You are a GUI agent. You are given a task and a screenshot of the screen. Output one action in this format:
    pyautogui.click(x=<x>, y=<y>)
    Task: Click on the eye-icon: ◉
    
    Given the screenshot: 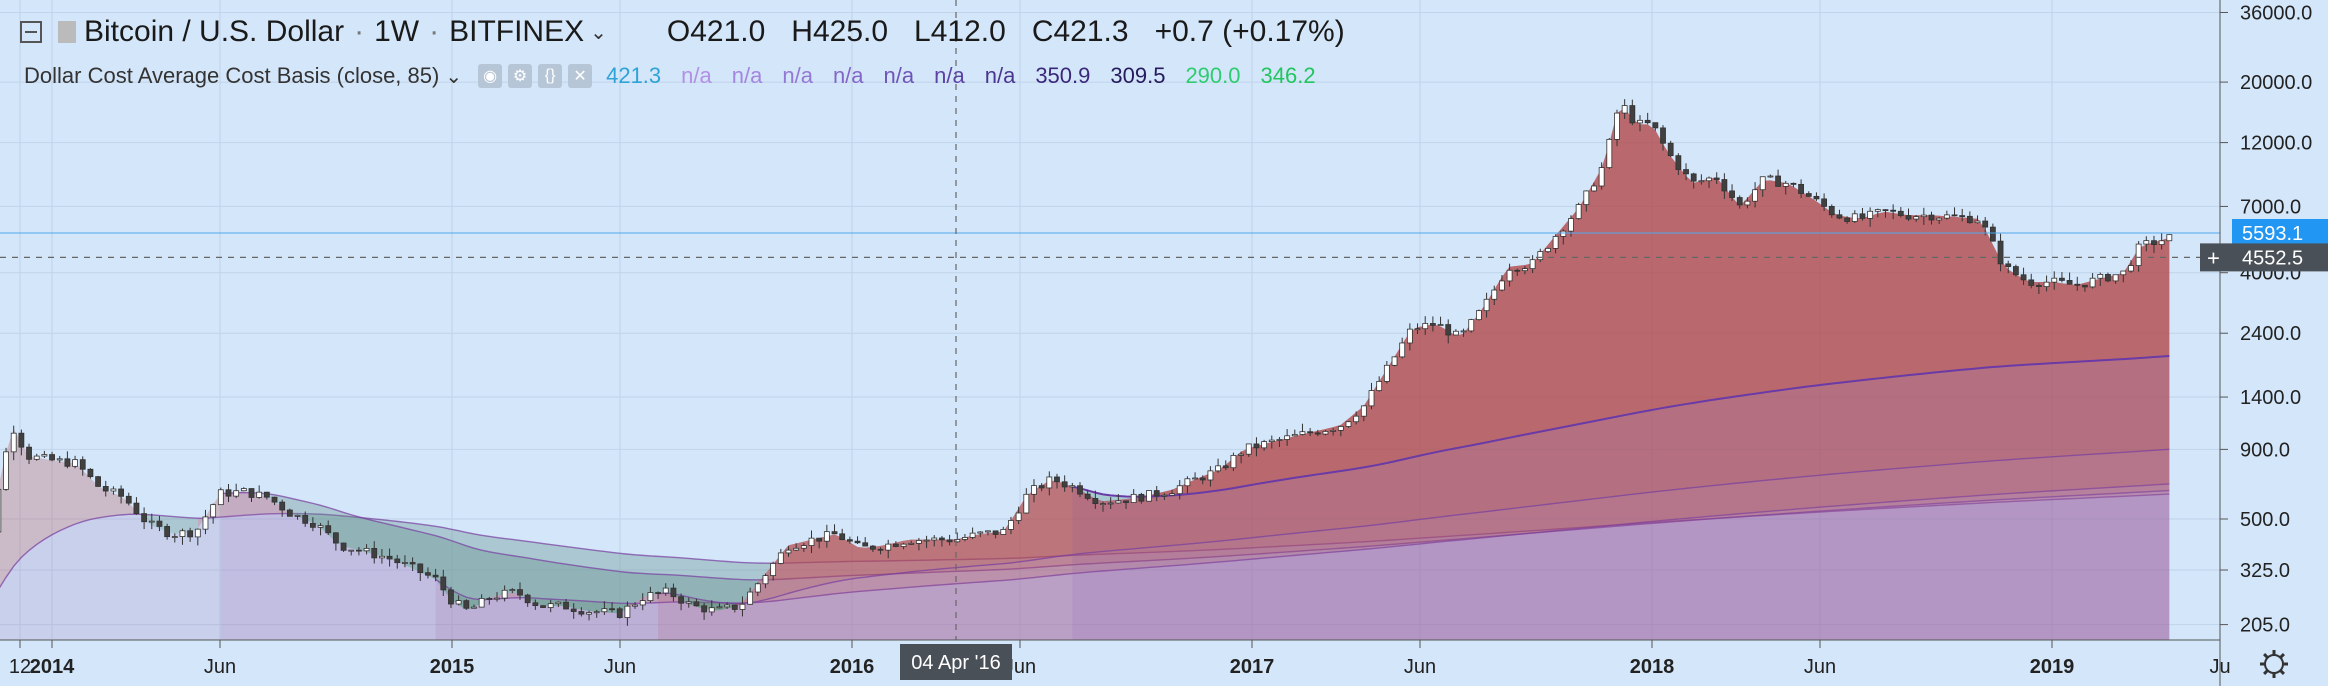 What is the action you would take?
    pyautogui.click(x=490, y=76)
    